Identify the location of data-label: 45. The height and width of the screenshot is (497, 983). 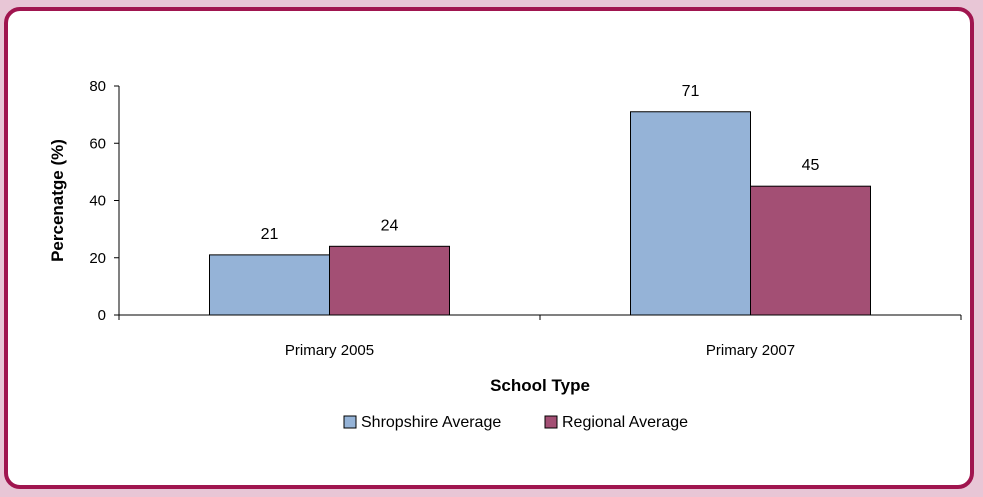
(811, 165).